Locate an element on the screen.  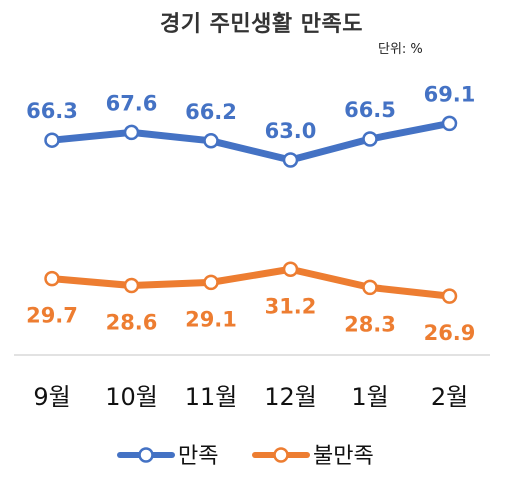
data-label: 66.3 is located at coordinates (52, 111).